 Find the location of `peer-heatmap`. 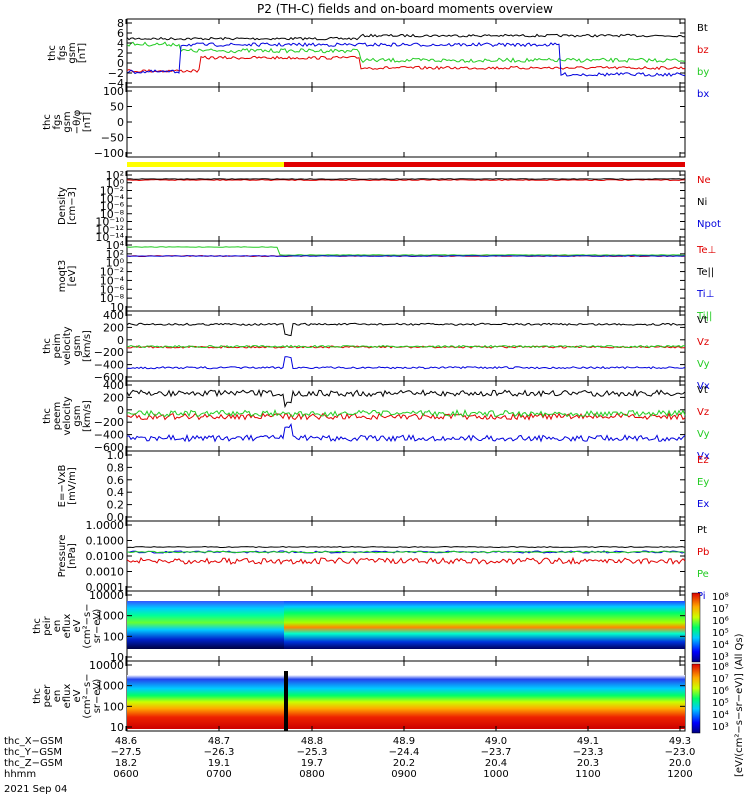

peer-heatmap is located at coordinates (406, 702).